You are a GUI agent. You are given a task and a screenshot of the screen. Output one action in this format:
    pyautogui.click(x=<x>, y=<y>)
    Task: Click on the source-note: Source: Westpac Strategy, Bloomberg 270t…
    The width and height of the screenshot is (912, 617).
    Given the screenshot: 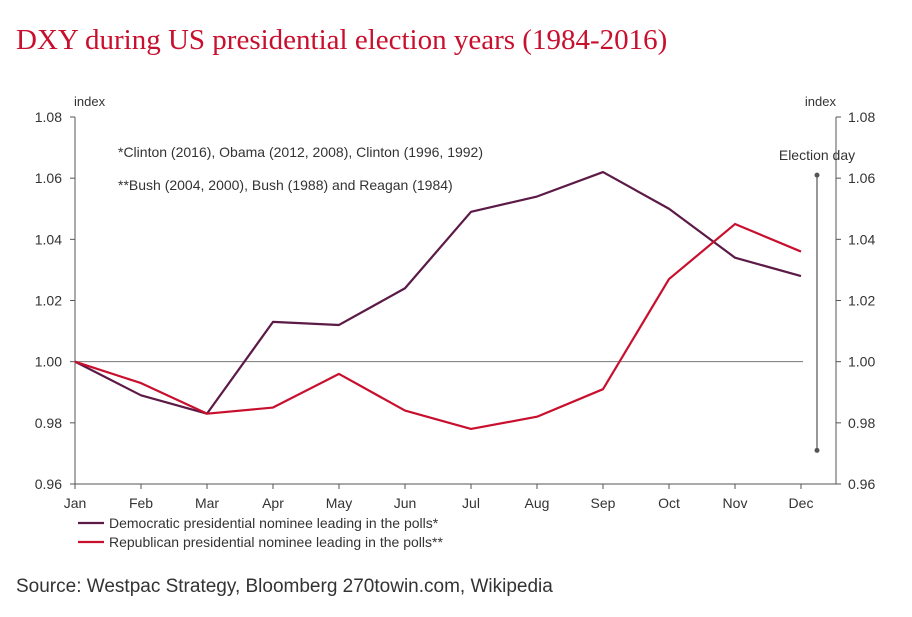 What is the action you would take?
    pyautogui.click(x=284, y=586)
    